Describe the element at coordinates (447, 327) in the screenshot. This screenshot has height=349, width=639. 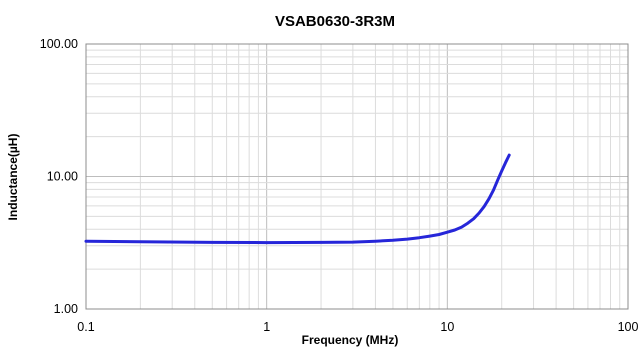
I see `x-tick-label: 10` at that location.